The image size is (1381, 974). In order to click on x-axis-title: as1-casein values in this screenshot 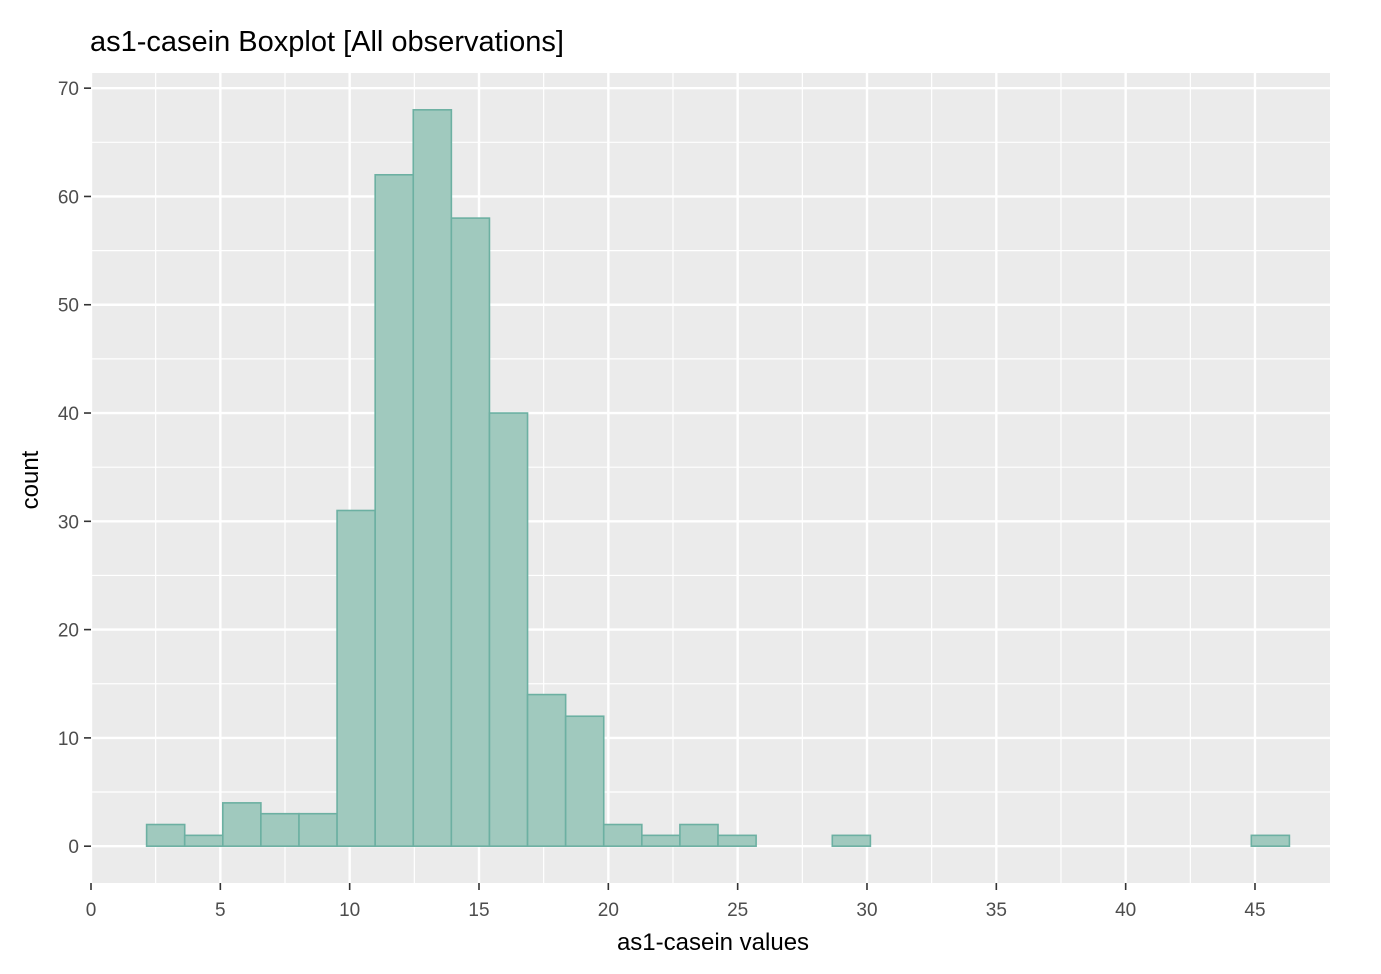, I will do `click(713, 942)`.